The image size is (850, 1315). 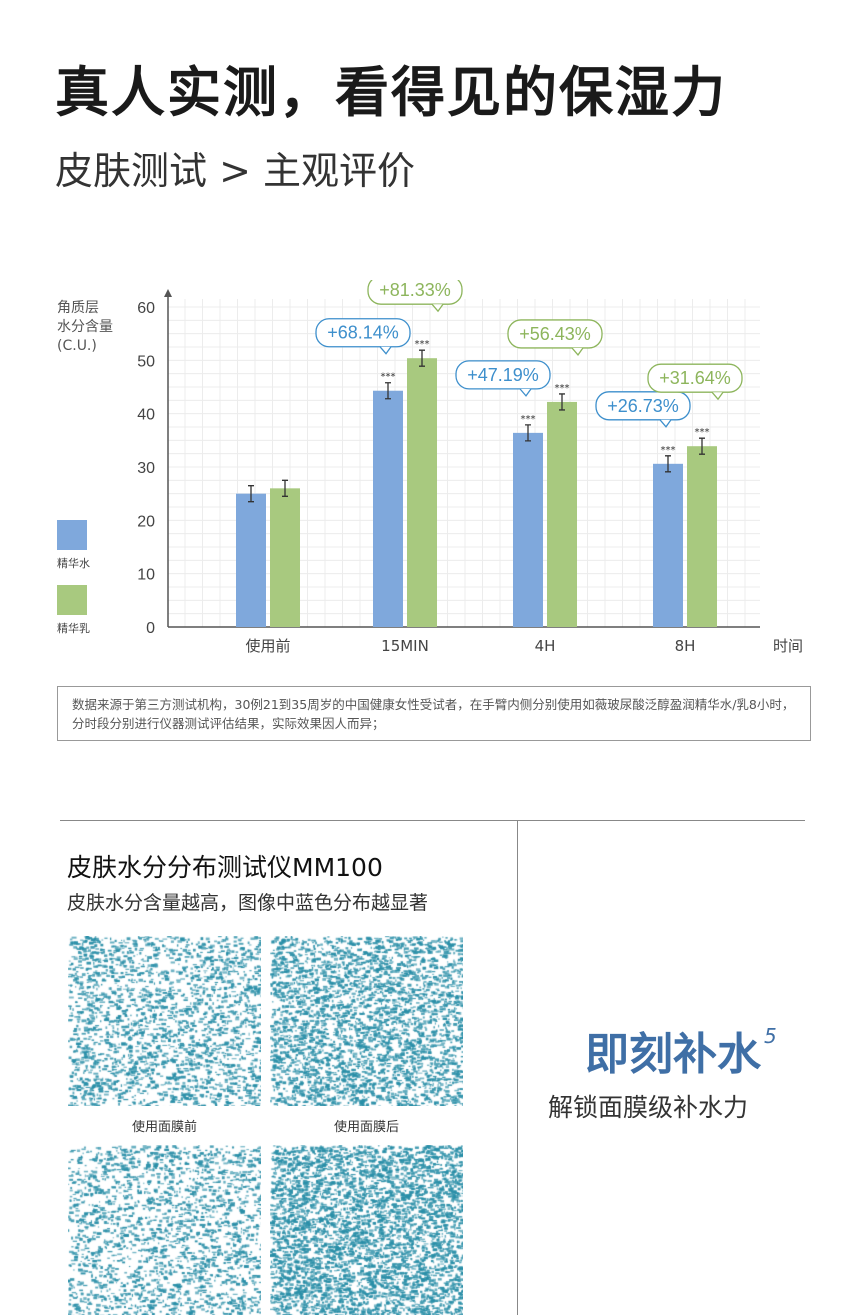 What do you see at coordinates (146, 575) in the screenshot?
I see `y-tick-label: 10` at bounding box center [146, 575].